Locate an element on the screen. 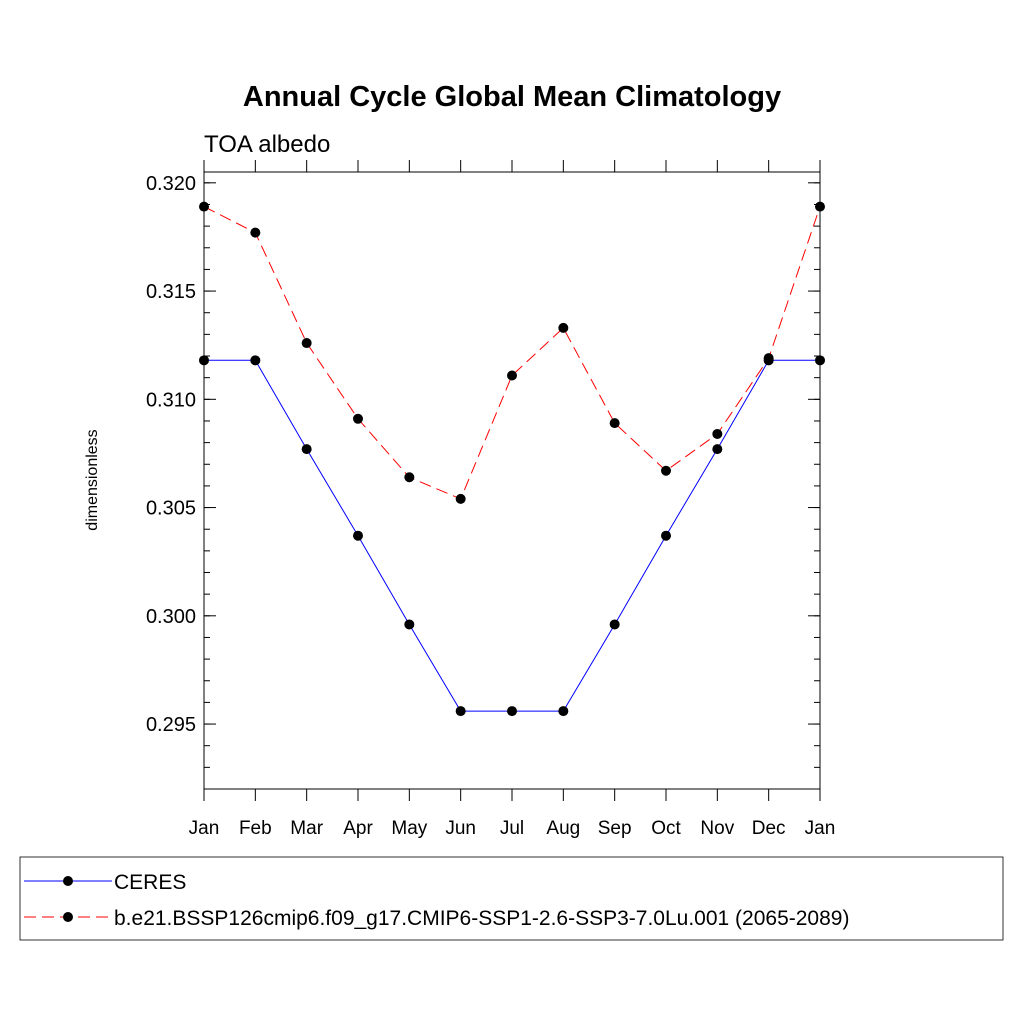  y-tick-label: 0.310 is located at coordinates (171, 400).